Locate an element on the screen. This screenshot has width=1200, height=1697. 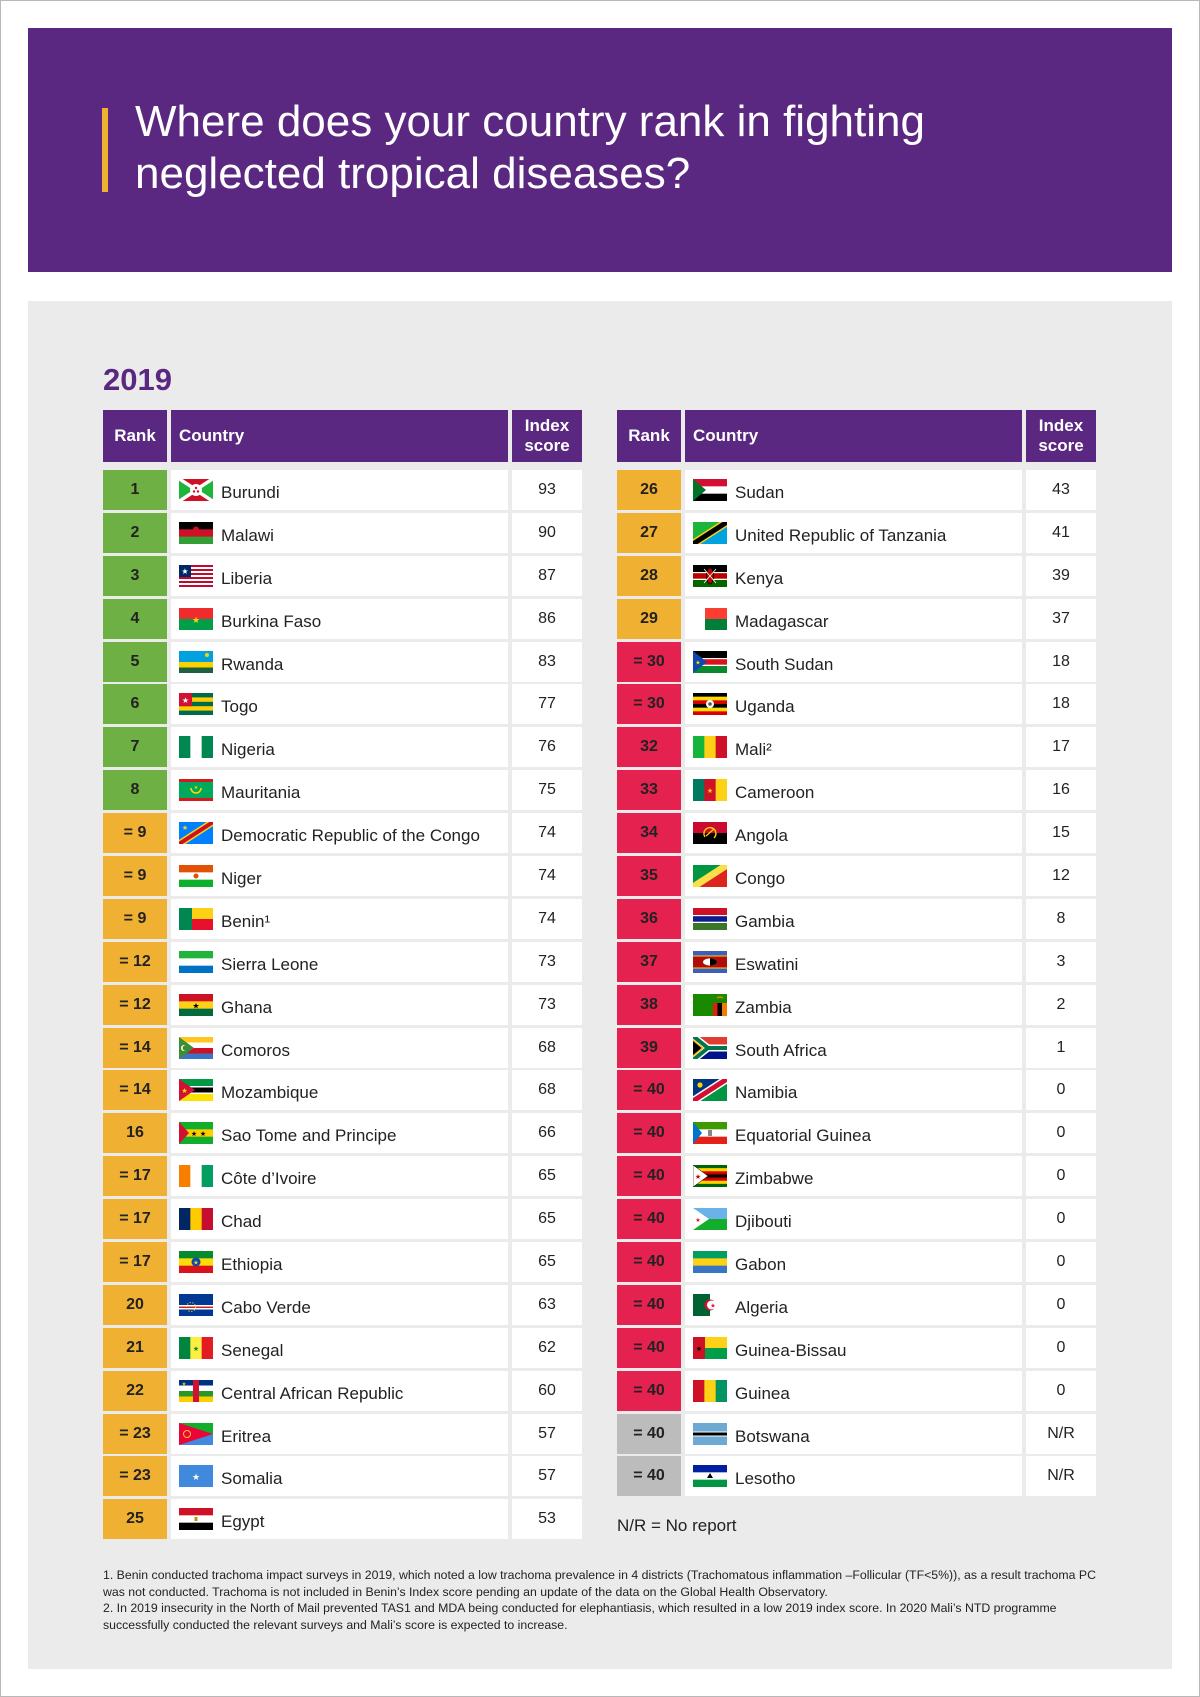
sudan-flag is located at coordinates (710, 490).